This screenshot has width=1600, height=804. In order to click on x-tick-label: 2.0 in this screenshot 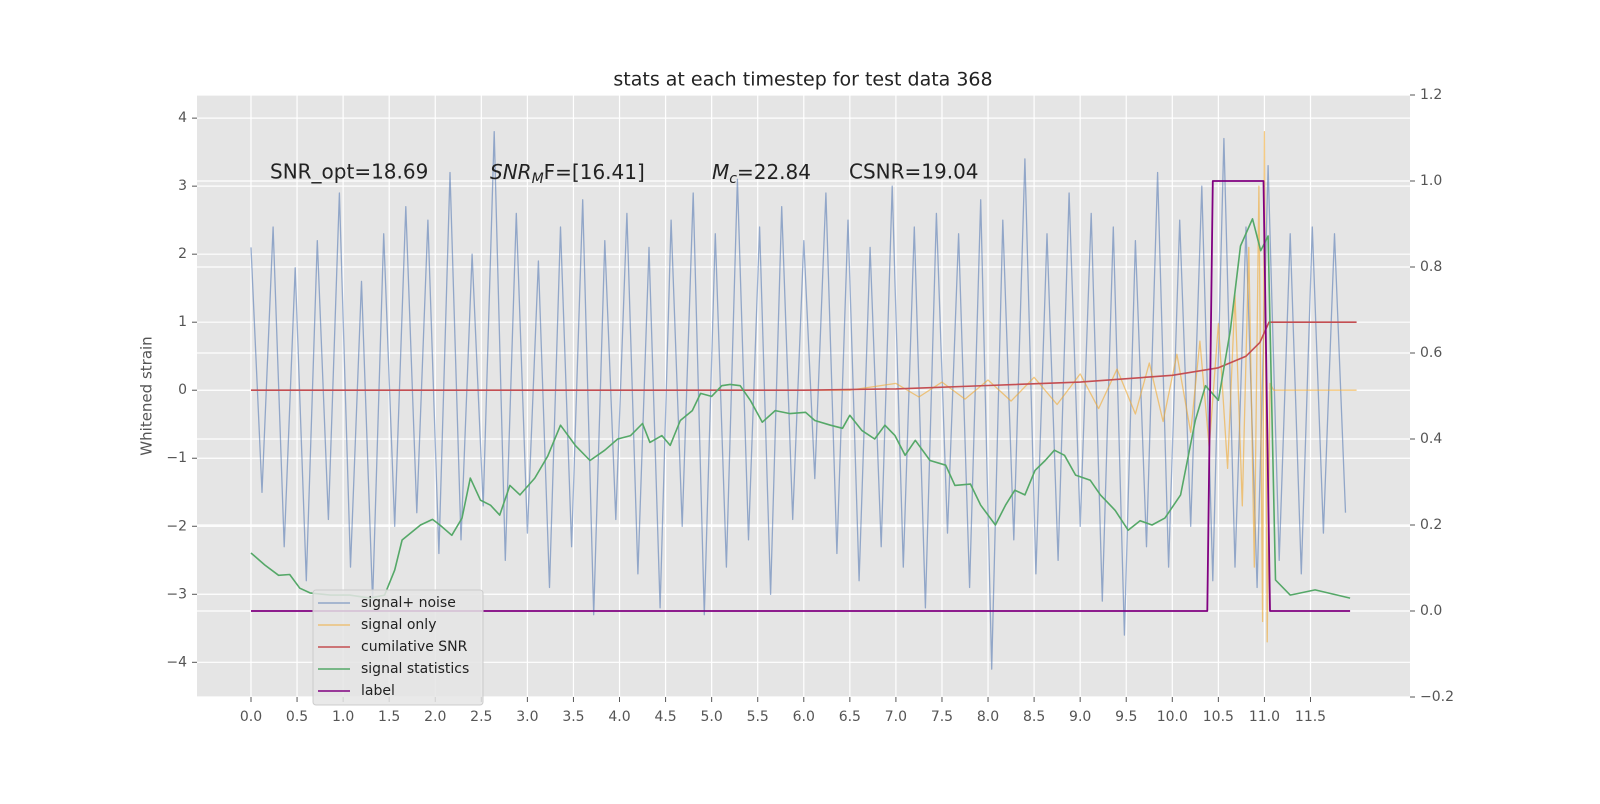, I will do `click(435, 717)`.